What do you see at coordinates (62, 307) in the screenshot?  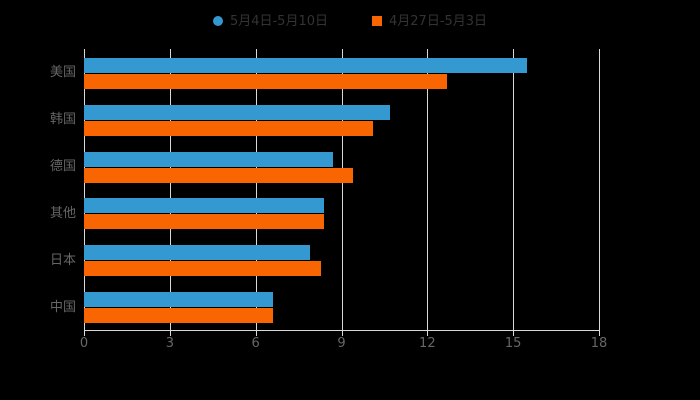 I see `y-axis-tick-label: 中国` at bounding box center [62, 307].